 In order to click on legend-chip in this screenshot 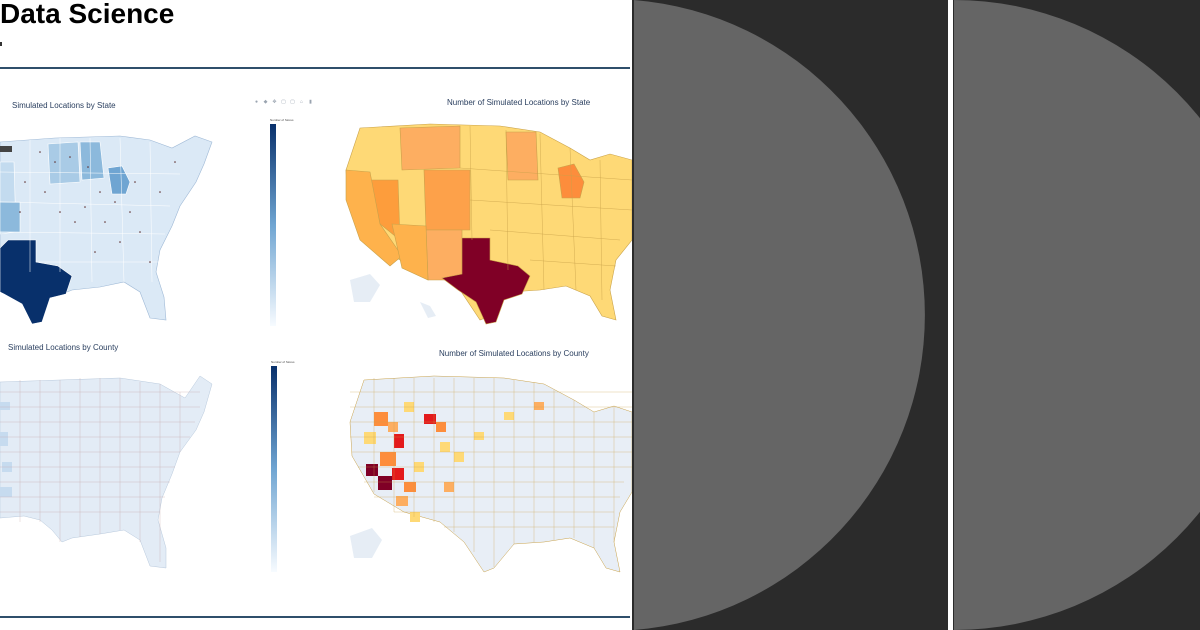, I will do `click(6, 149)`.